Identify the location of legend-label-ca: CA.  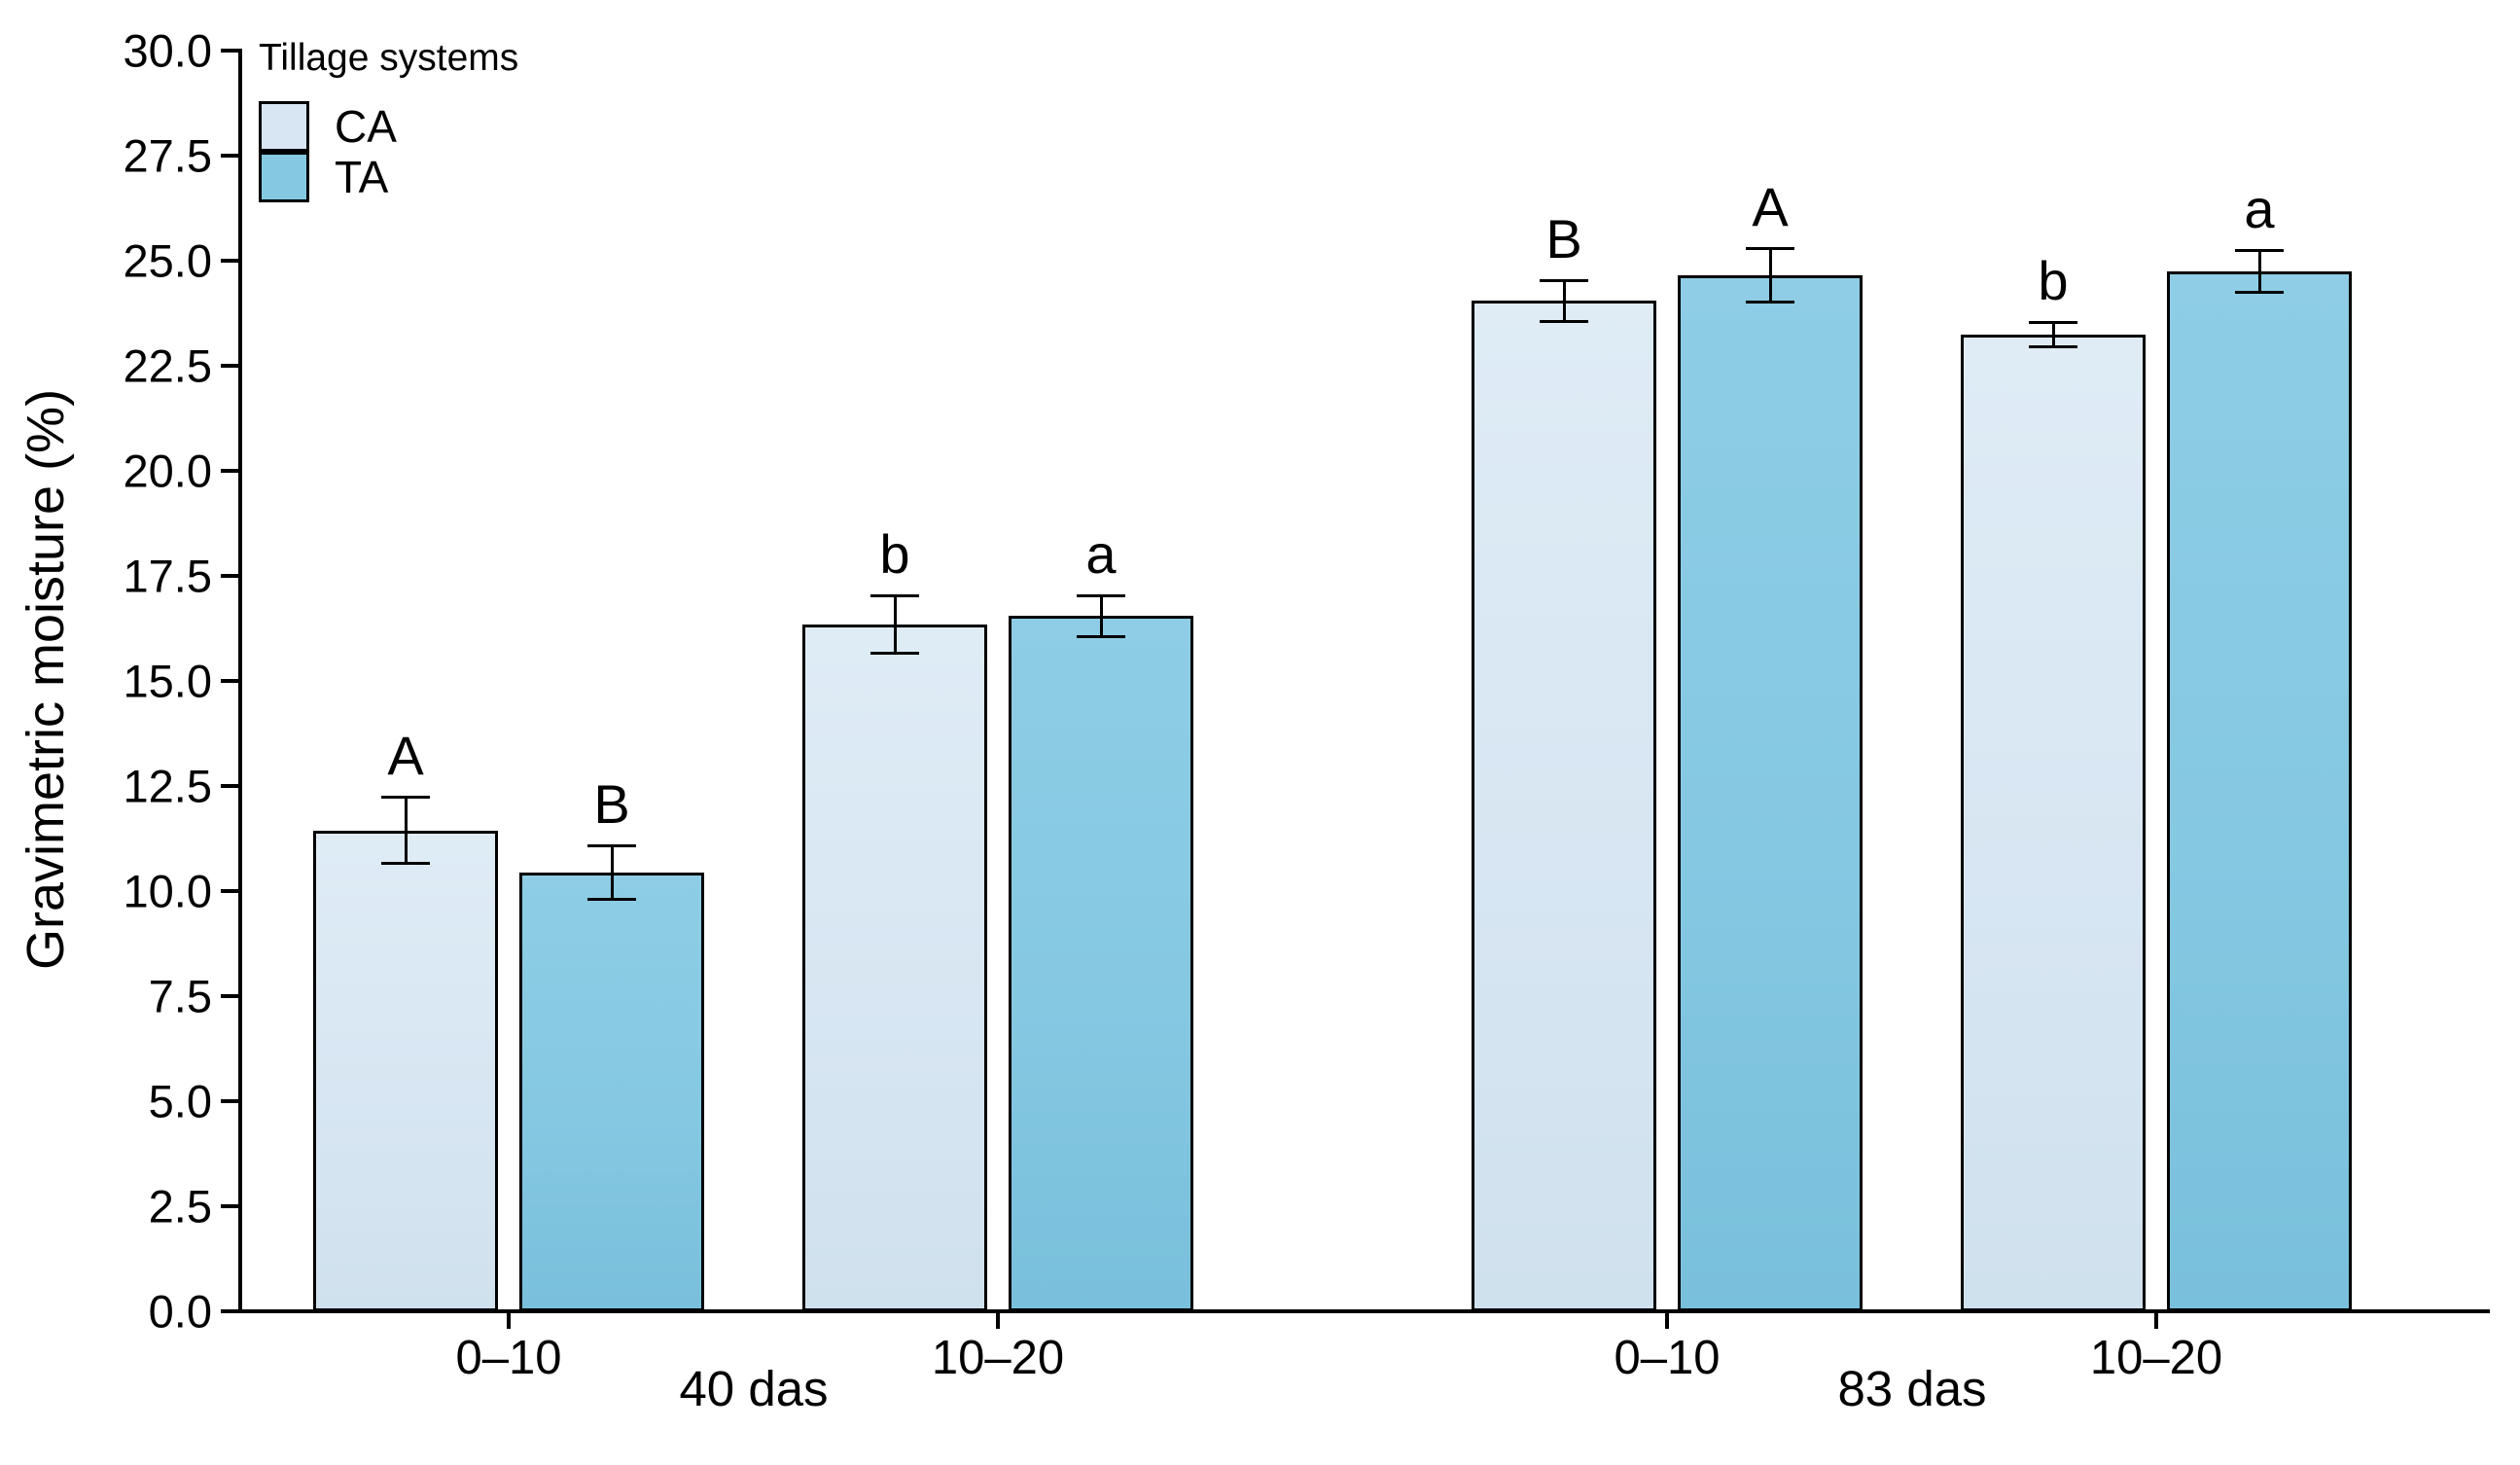
(366, 126).